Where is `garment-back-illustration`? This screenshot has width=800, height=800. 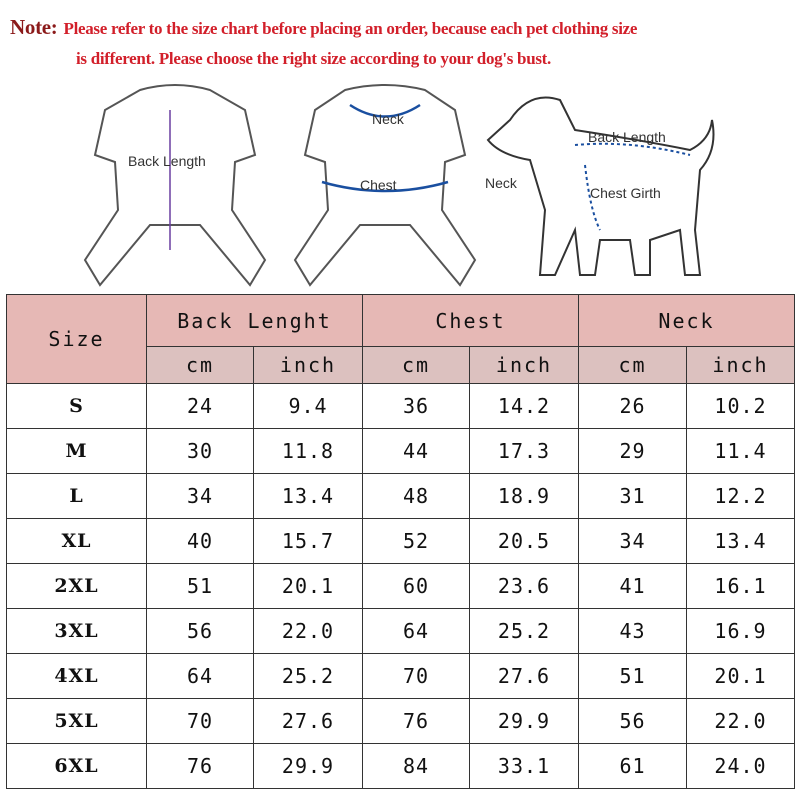 garment-back-illustration is located at coordinates (385, 185).